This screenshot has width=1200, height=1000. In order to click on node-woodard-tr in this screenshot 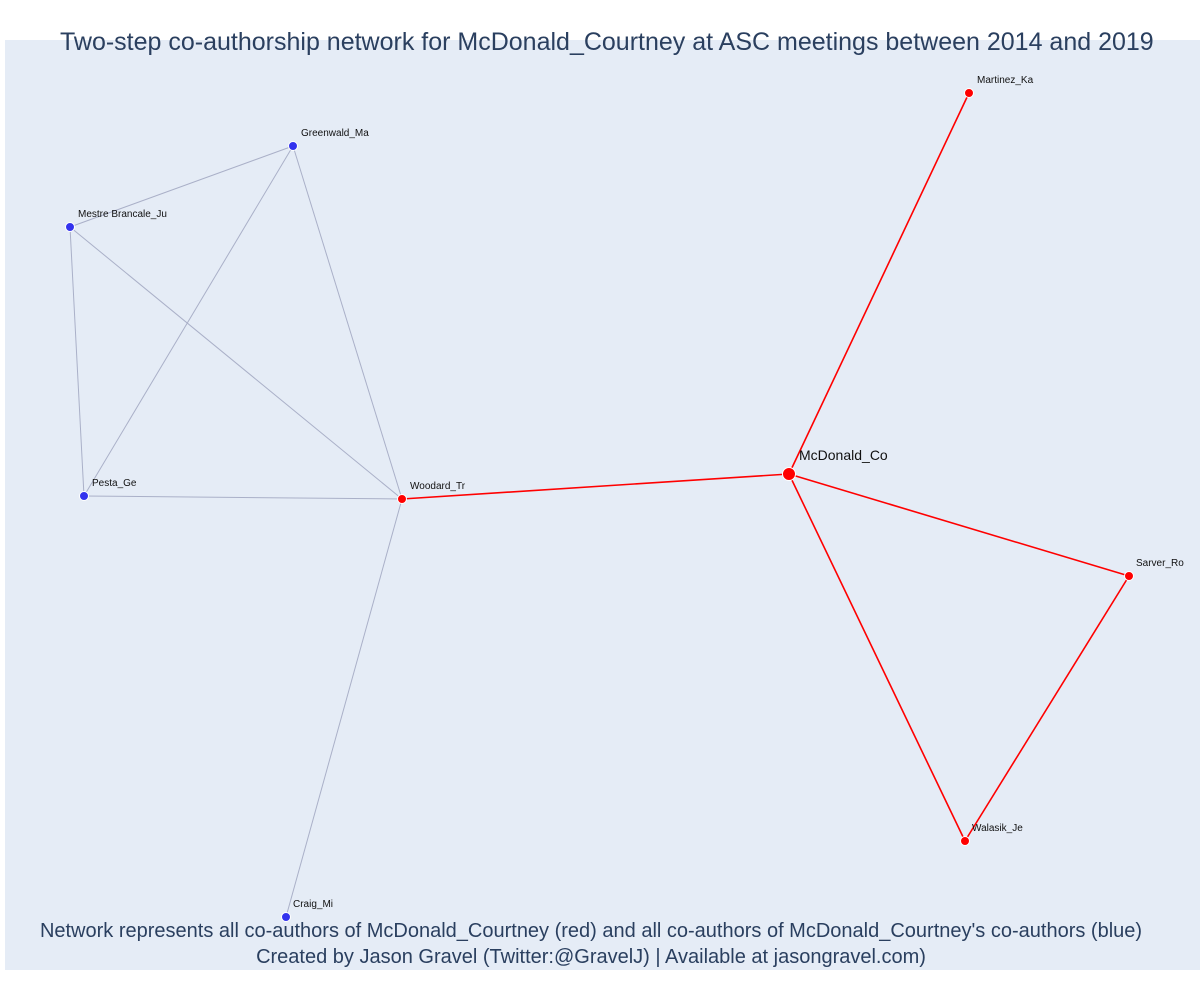, I will do `click(402, 499)`.